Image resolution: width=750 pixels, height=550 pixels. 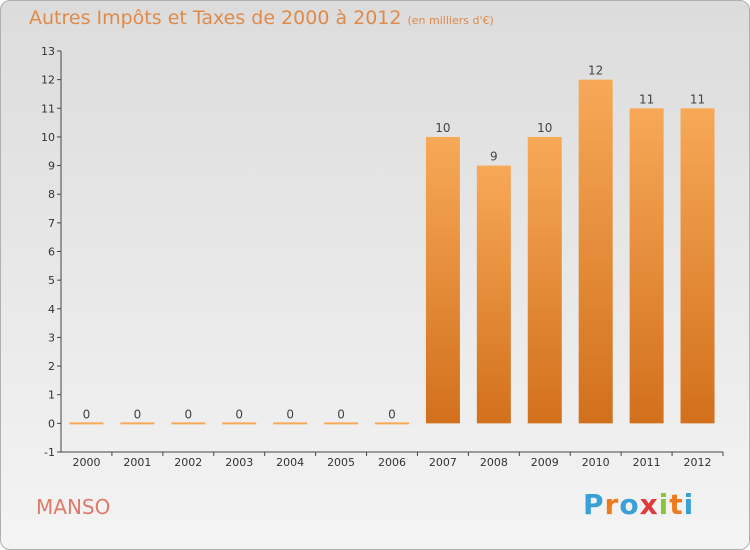 What do you see at coordinates (137, 462) in the screenshot?
I see `x-tick-label: 2001` at bounding box center [137, 462].